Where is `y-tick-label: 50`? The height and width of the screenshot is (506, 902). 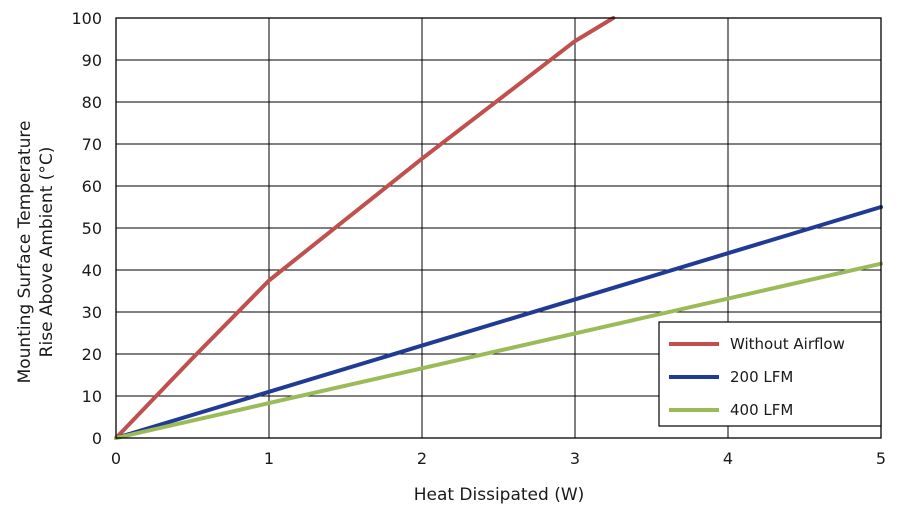 y-tick-label: 50 is located at coordinates (92, 228).